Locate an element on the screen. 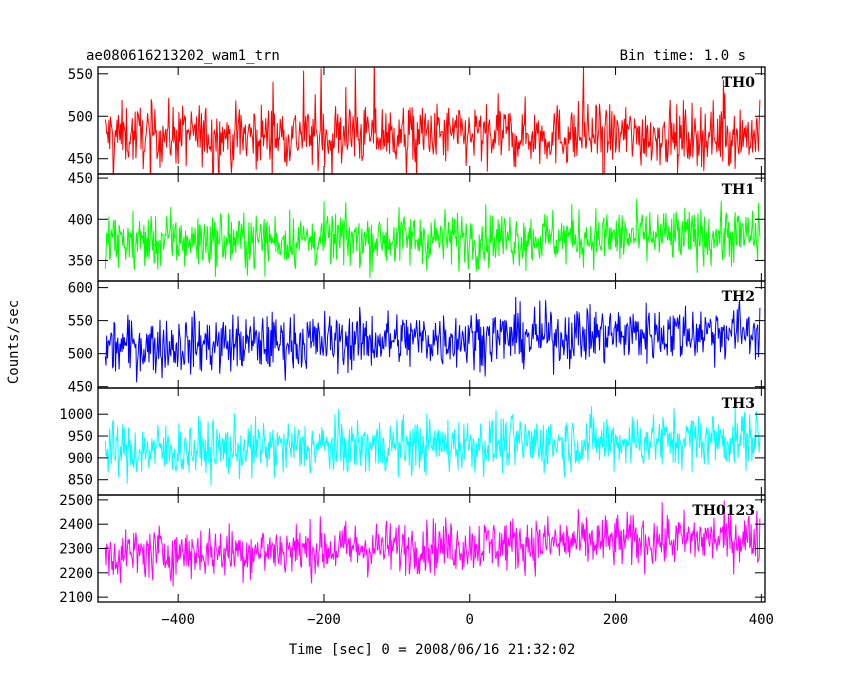  y-tick-label-th0123: 2400 is located at coordinates (76, 525).